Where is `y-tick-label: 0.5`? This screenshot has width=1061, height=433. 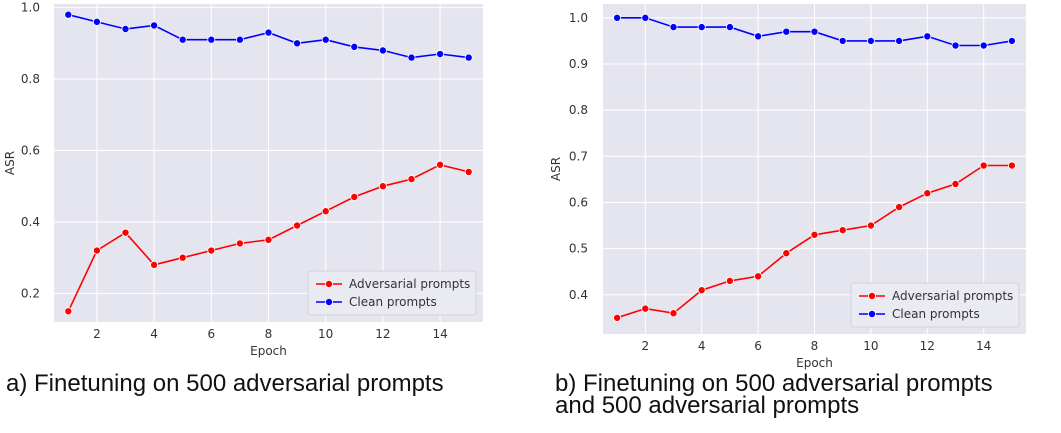 y-tick-label: 0.5 is located at coordinates (578, 249).